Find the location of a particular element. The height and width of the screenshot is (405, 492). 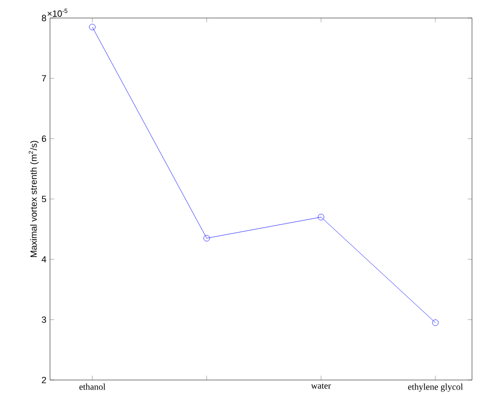

y-tick-label: 7 is located at coordinates (44, 78).